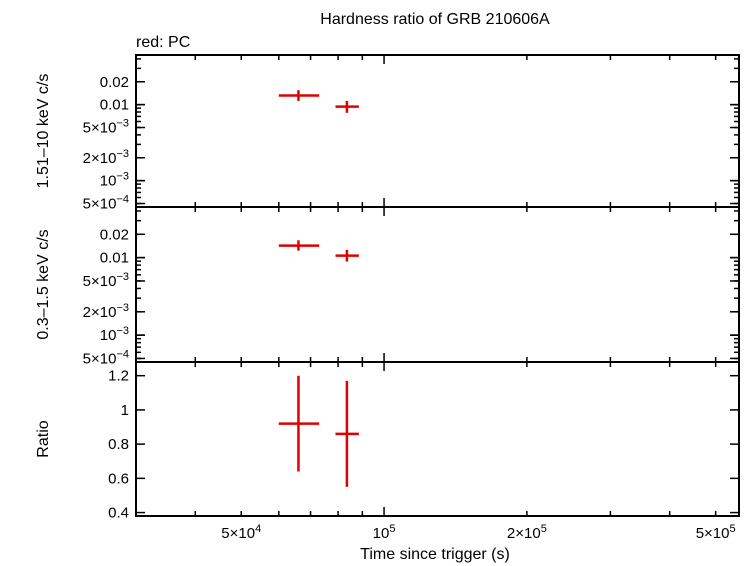 The height and width of the screenshot is (566, 751). I want to click on y-tick-label: 1, so click(125, 410).